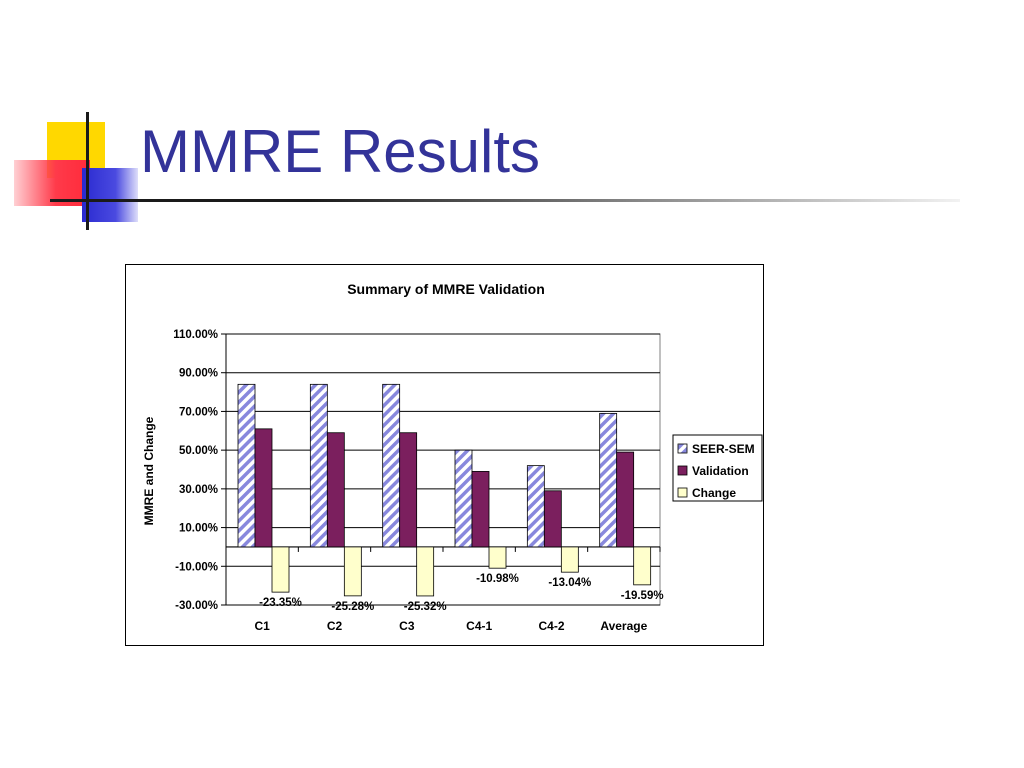 Image resolution: width=1024 pixels, height=768 pixels. I want to click on legend-label: SEER-SEM, so click(723, 449).